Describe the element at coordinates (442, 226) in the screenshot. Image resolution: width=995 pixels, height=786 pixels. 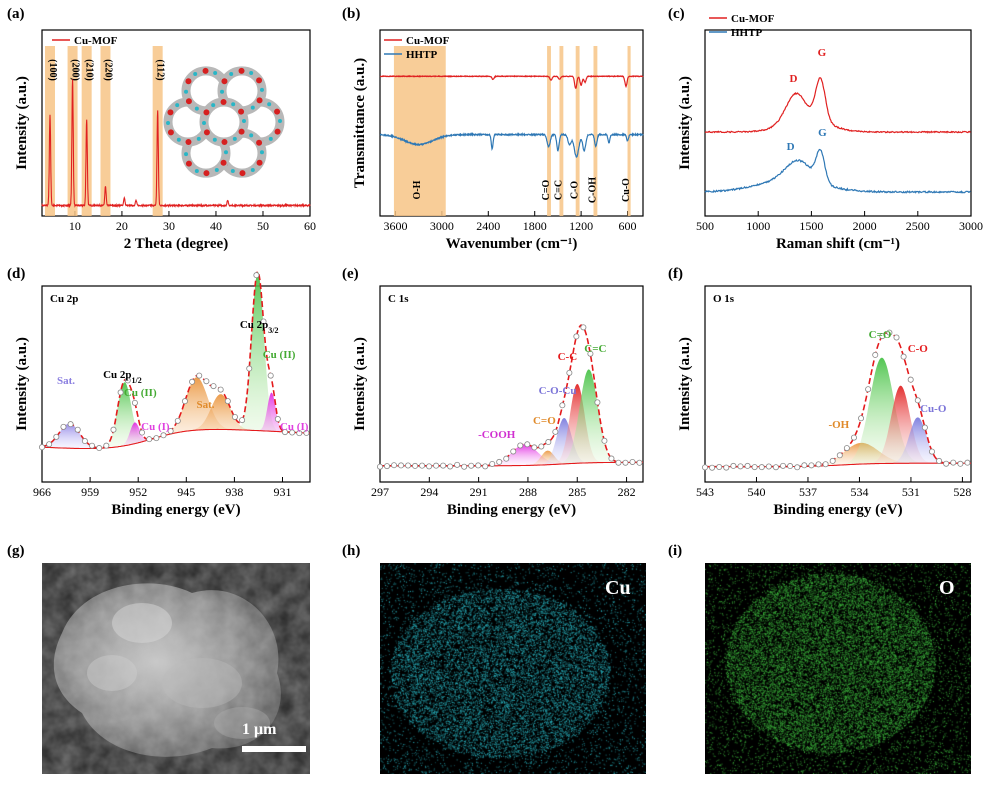
I see `x-tick-label-b: 3000` at that location.